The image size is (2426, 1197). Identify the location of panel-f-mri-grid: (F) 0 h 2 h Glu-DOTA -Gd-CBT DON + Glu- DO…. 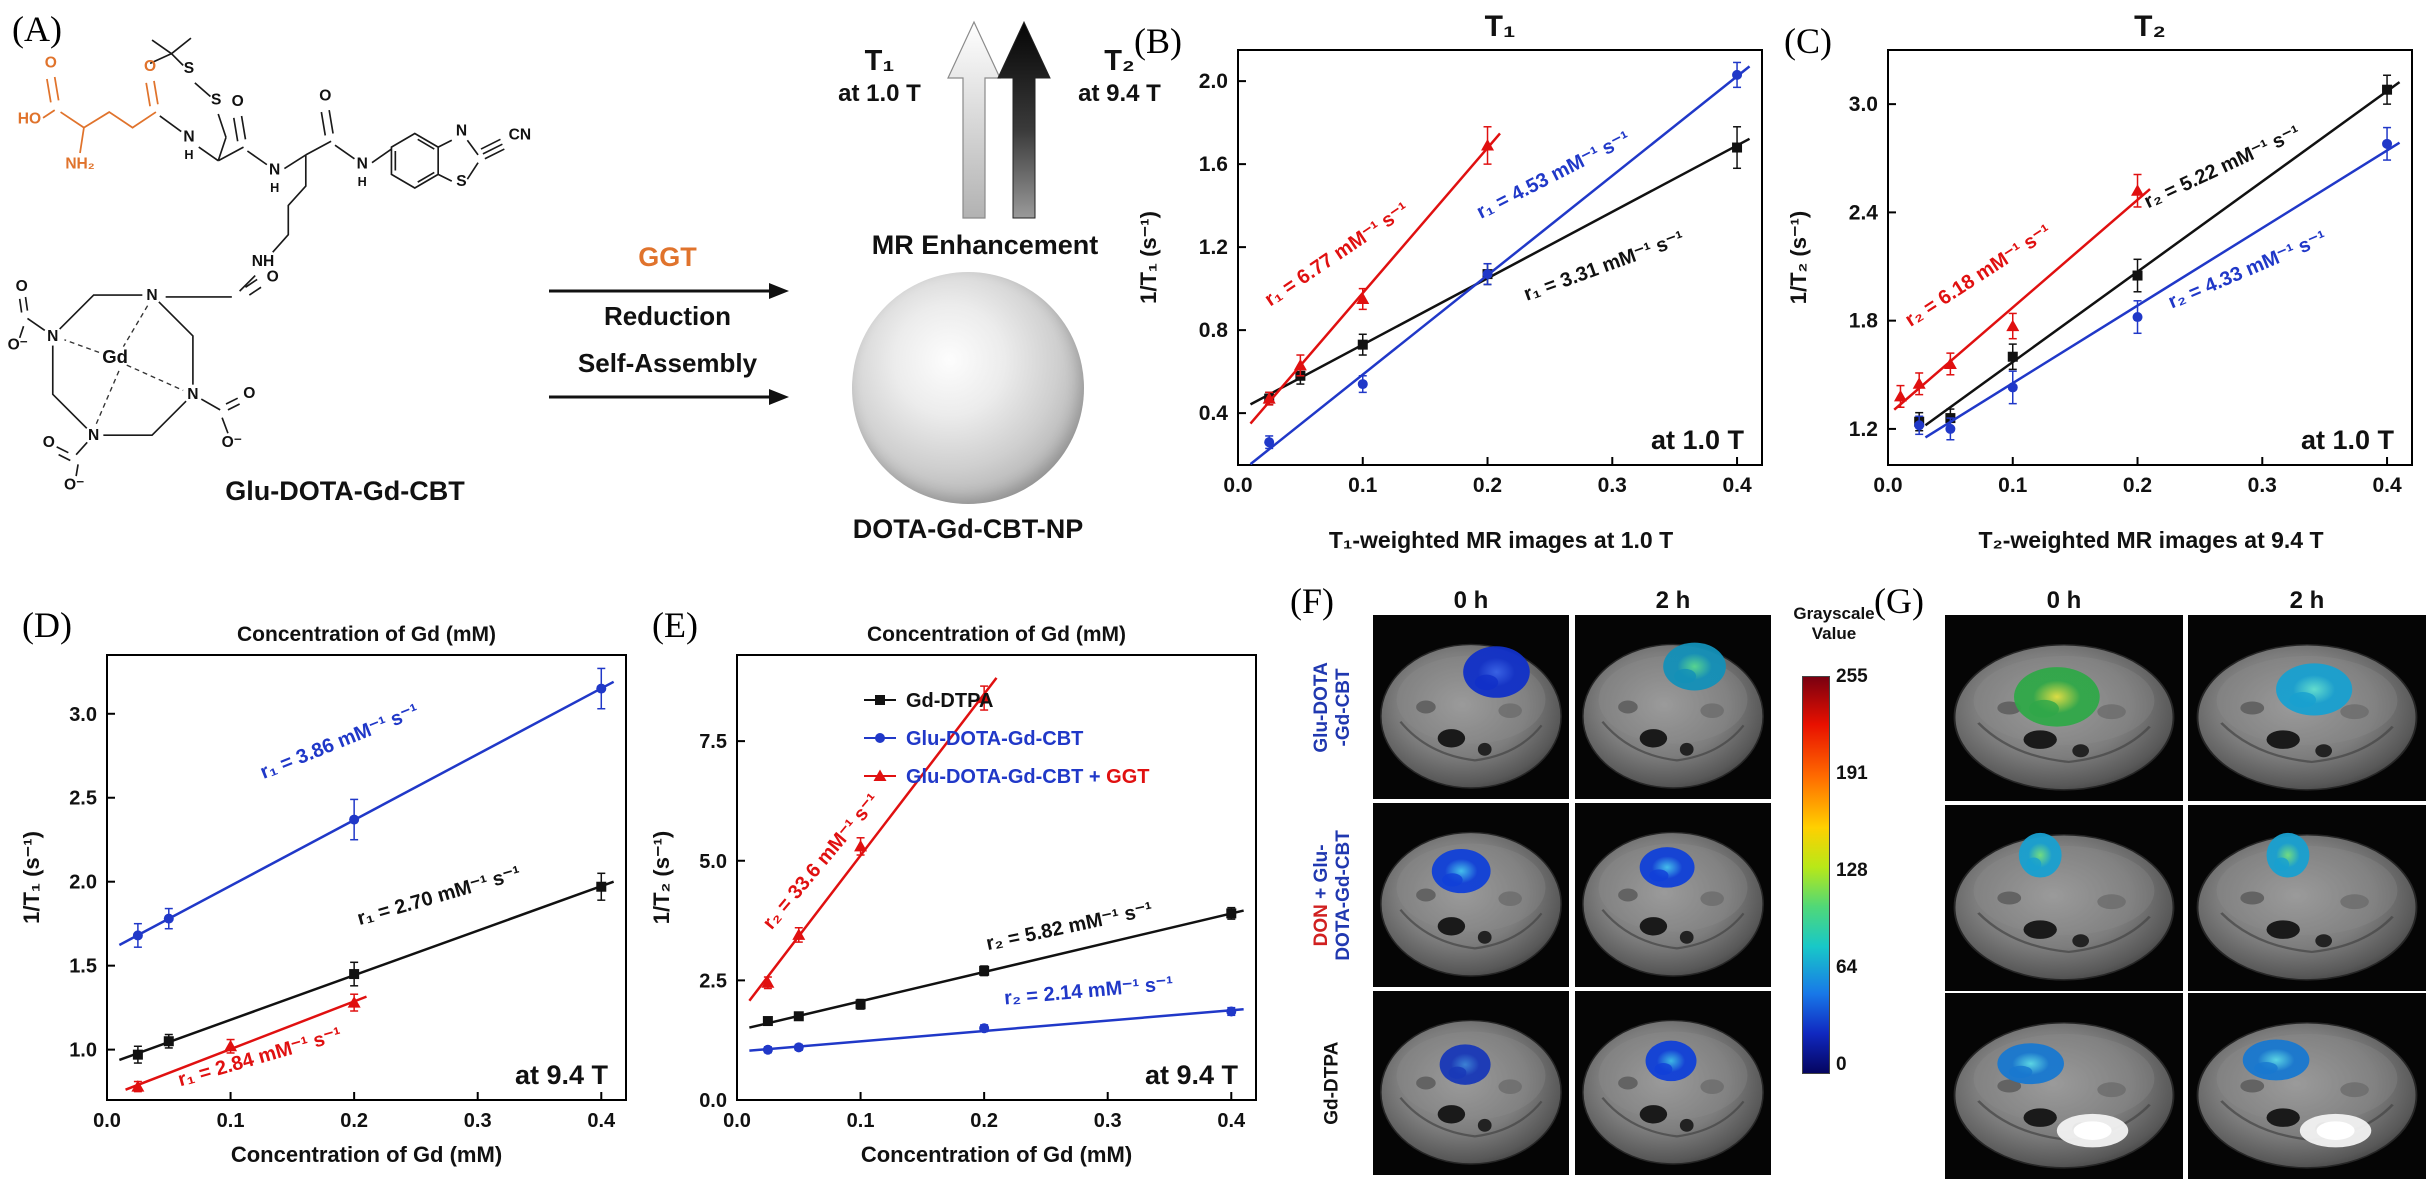
(1535, 884).